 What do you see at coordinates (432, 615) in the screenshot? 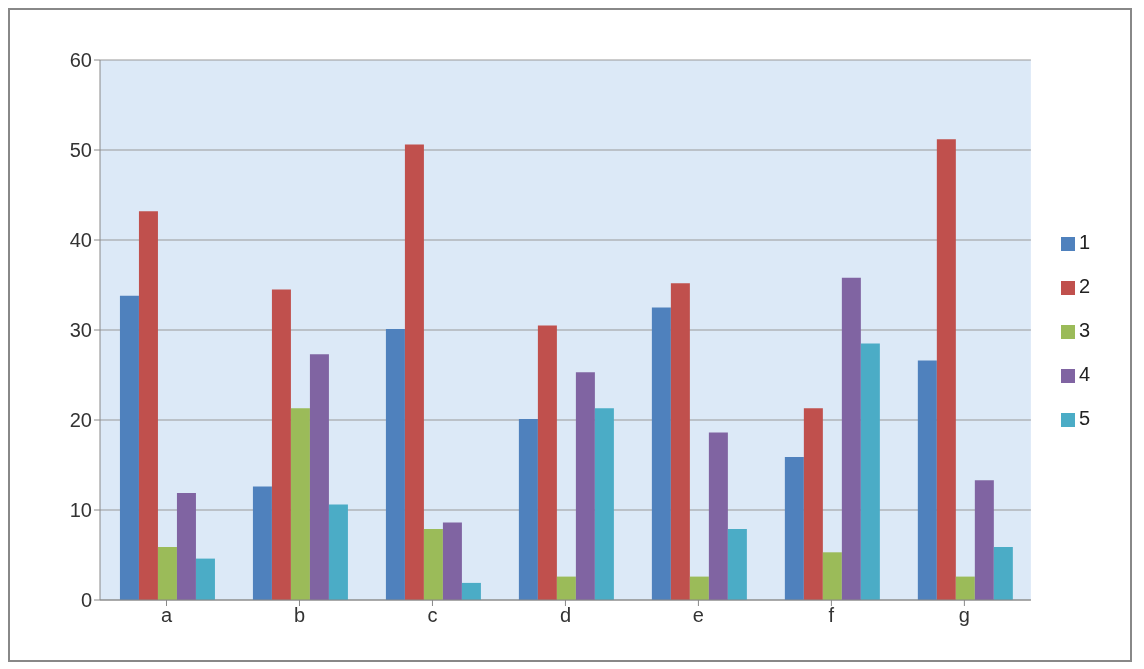
I see `x-tick-label: c` at bounding box center [432, 615].